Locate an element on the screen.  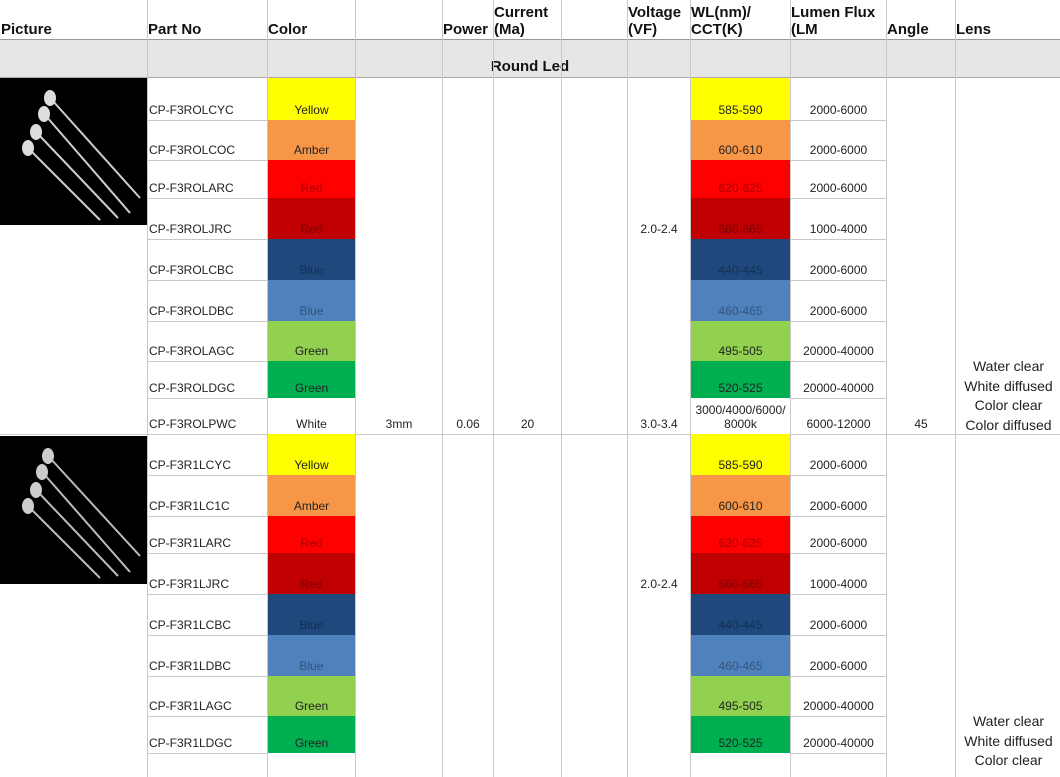
group-line is located at coordinates (530, 434).